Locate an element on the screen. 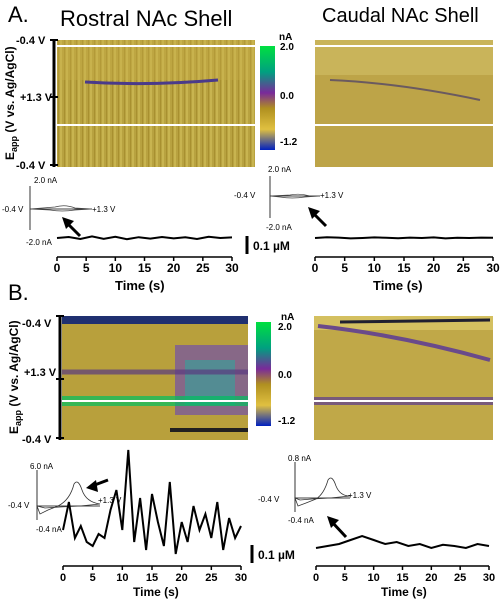  colorbar-a-unit: nA is located at coordinates (285, 37).